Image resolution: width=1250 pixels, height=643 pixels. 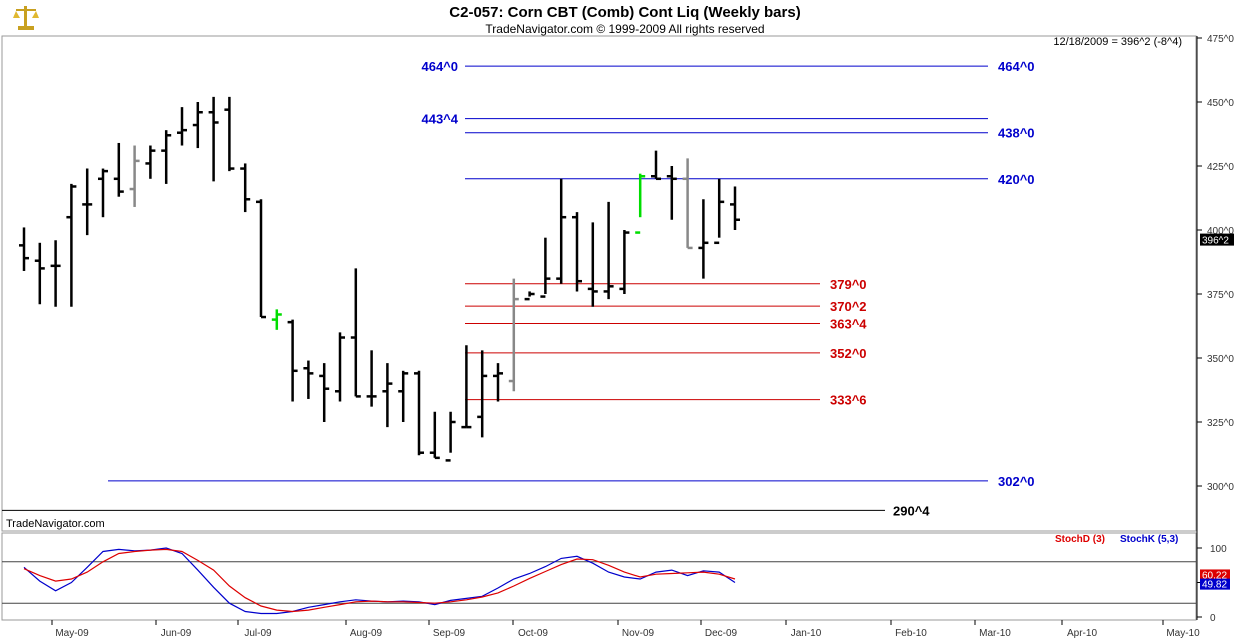 What do you see at coordinates (1215, 575) in the screenshot?
I see `stoch-d-badge` at bounding box center [1215, 575].